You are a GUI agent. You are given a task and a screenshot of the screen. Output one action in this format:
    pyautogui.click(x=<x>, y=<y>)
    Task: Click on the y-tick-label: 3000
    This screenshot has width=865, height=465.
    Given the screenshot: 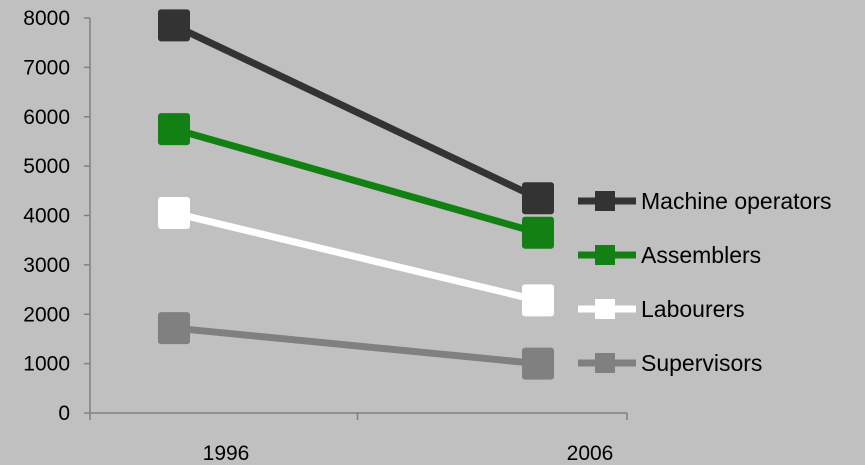 What is the action you would take?
    pyautogui.click(x=46, y=265)
    